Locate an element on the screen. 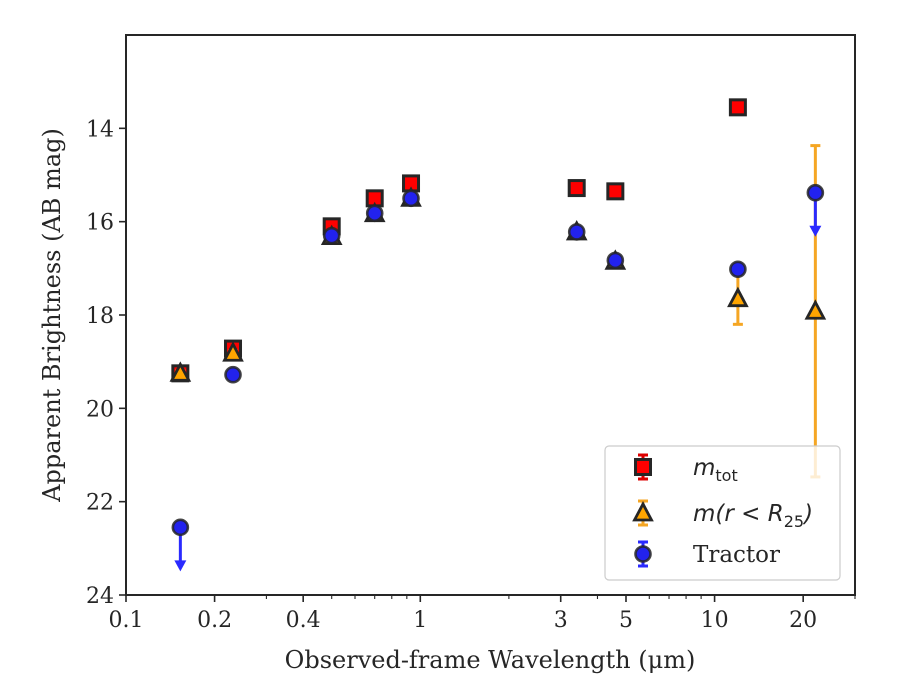  y-tick-label: 18 is located at coordinates (100, 316).